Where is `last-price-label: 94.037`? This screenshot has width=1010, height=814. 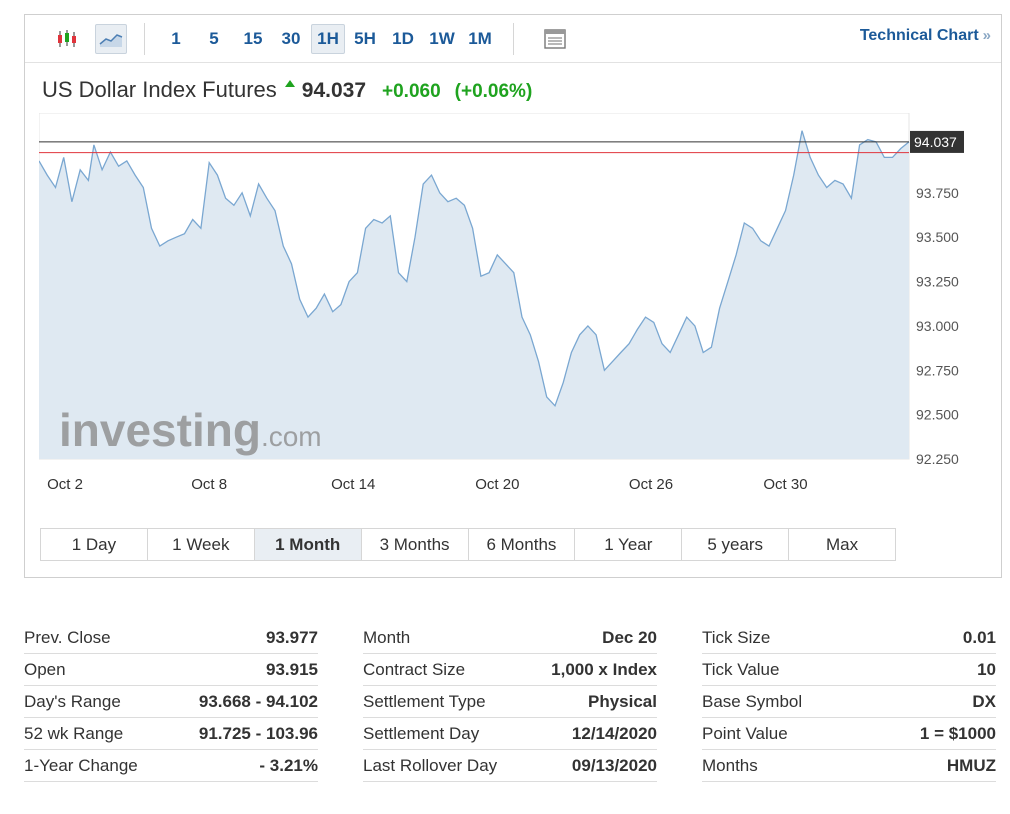 last-price-label: 94.037 is located at coordinates (935, 142).